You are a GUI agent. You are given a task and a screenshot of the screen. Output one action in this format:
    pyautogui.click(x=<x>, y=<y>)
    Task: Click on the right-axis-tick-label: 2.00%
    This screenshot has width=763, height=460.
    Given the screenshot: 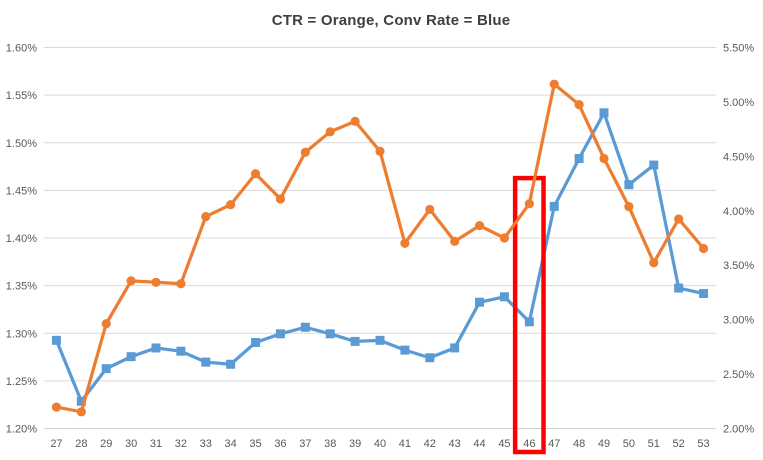 What is the action you would take?
    pyautogui.click(x=738, y=430)
    